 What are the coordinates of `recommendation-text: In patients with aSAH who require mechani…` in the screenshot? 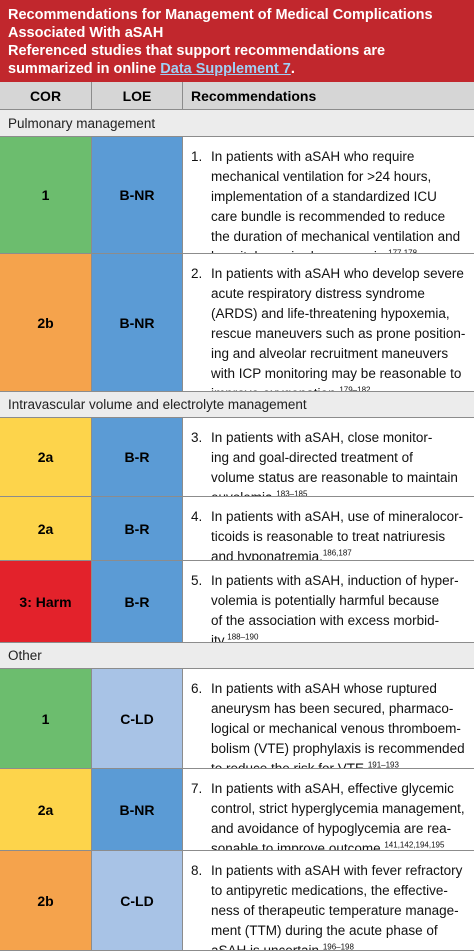 It's located at (335, 200).